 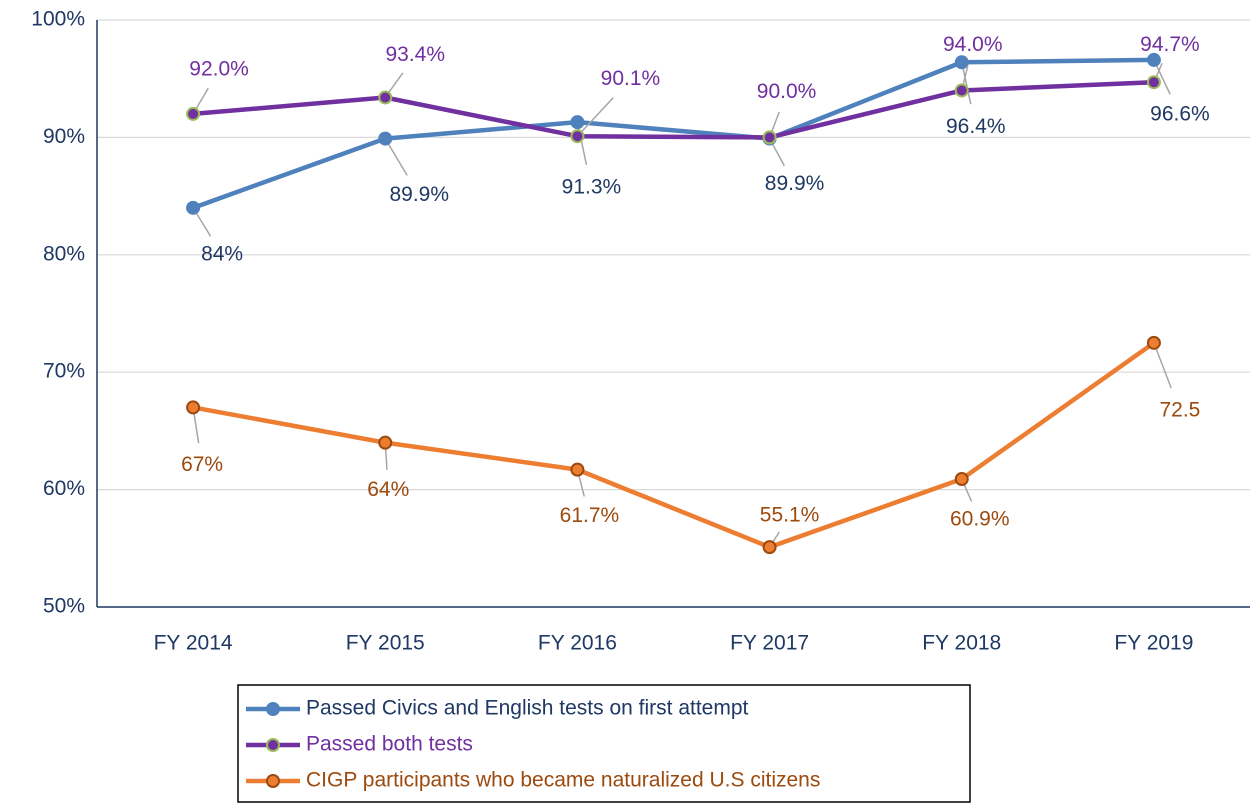 I want to click on y-tick-label: 90%, so click(x=64, y=136).